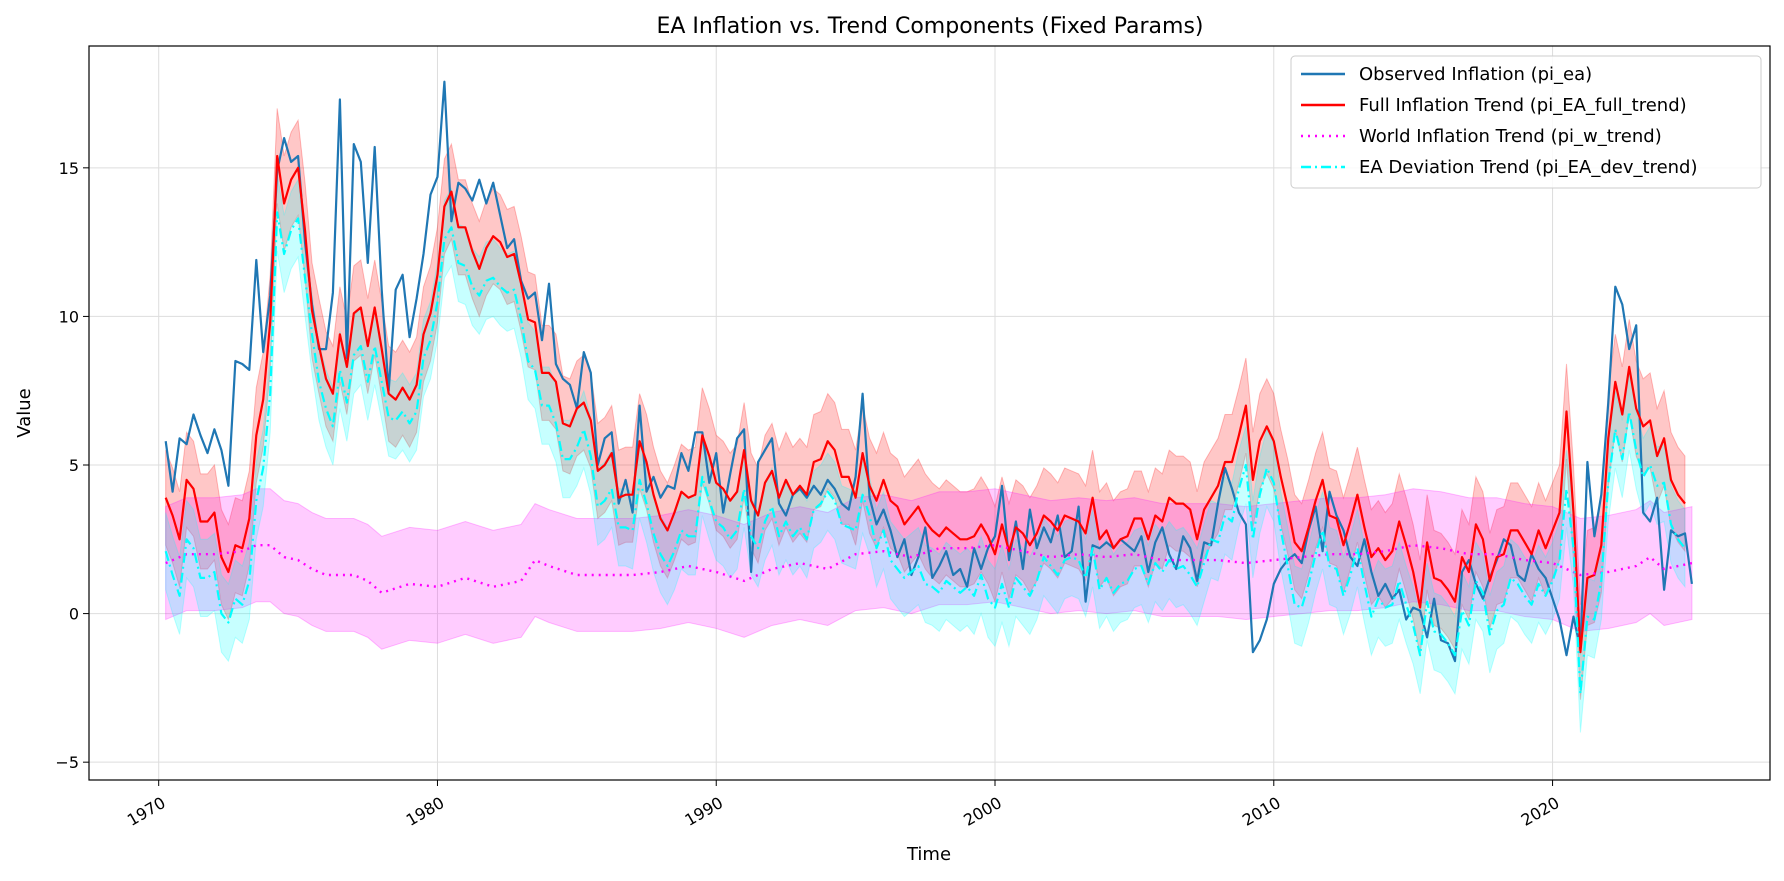  I want to click on y-axis-label: Value, so click(24, 412).